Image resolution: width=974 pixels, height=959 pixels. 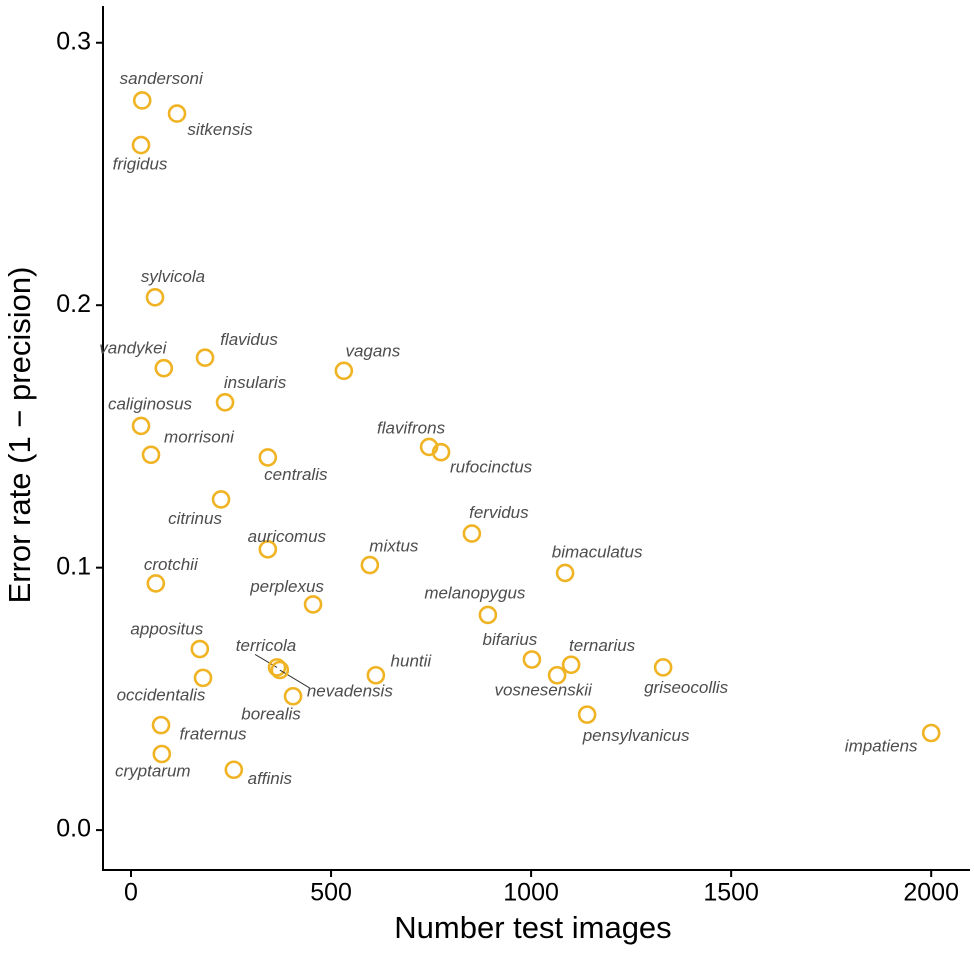 What do you see at coordinates (686, 687) in the screenshot?
I see `point-label: griseocollis` at bounding box center [686, 687].